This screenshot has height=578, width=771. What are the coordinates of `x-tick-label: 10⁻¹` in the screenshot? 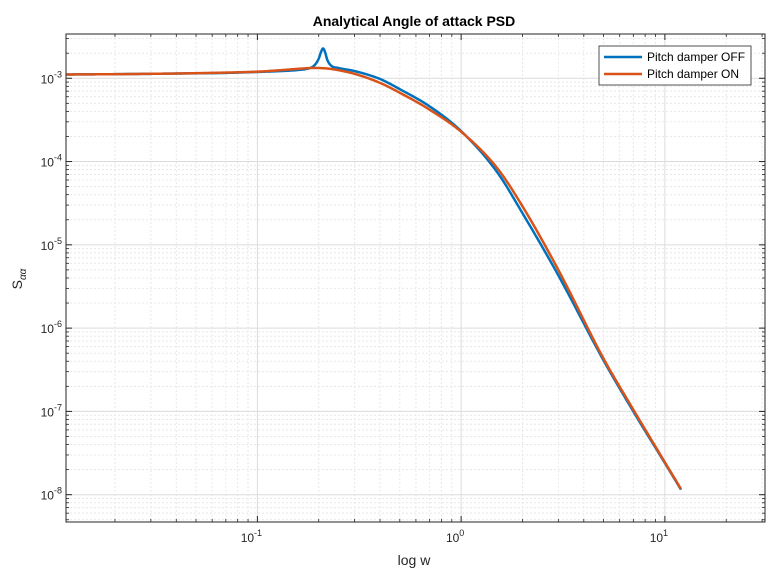 It's located at (251, 536).